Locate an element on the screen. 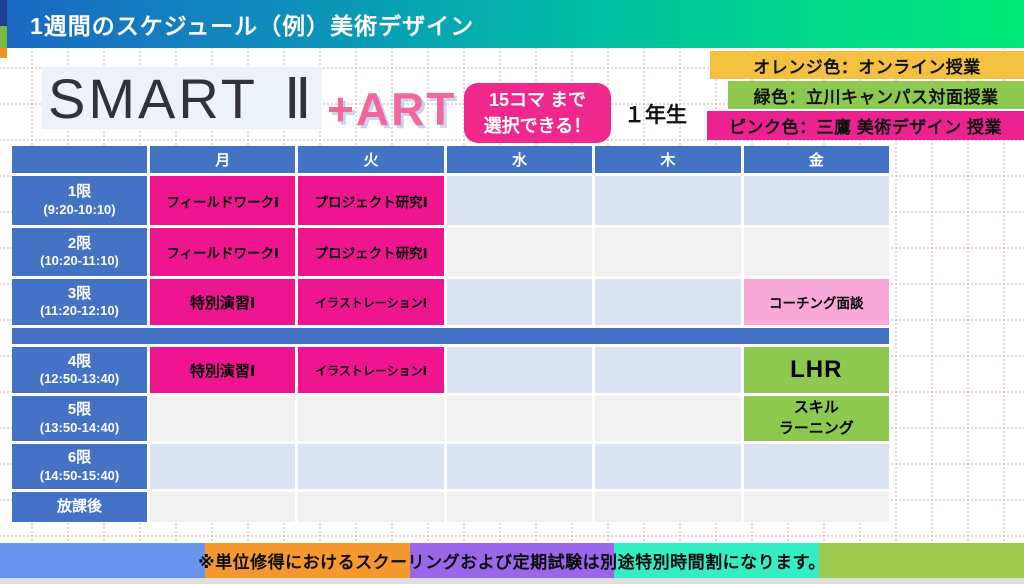 The width and height of the screenshot is (1024, 584). period-cell-afterschool: 放課後 is located at coordinates (79, 507).